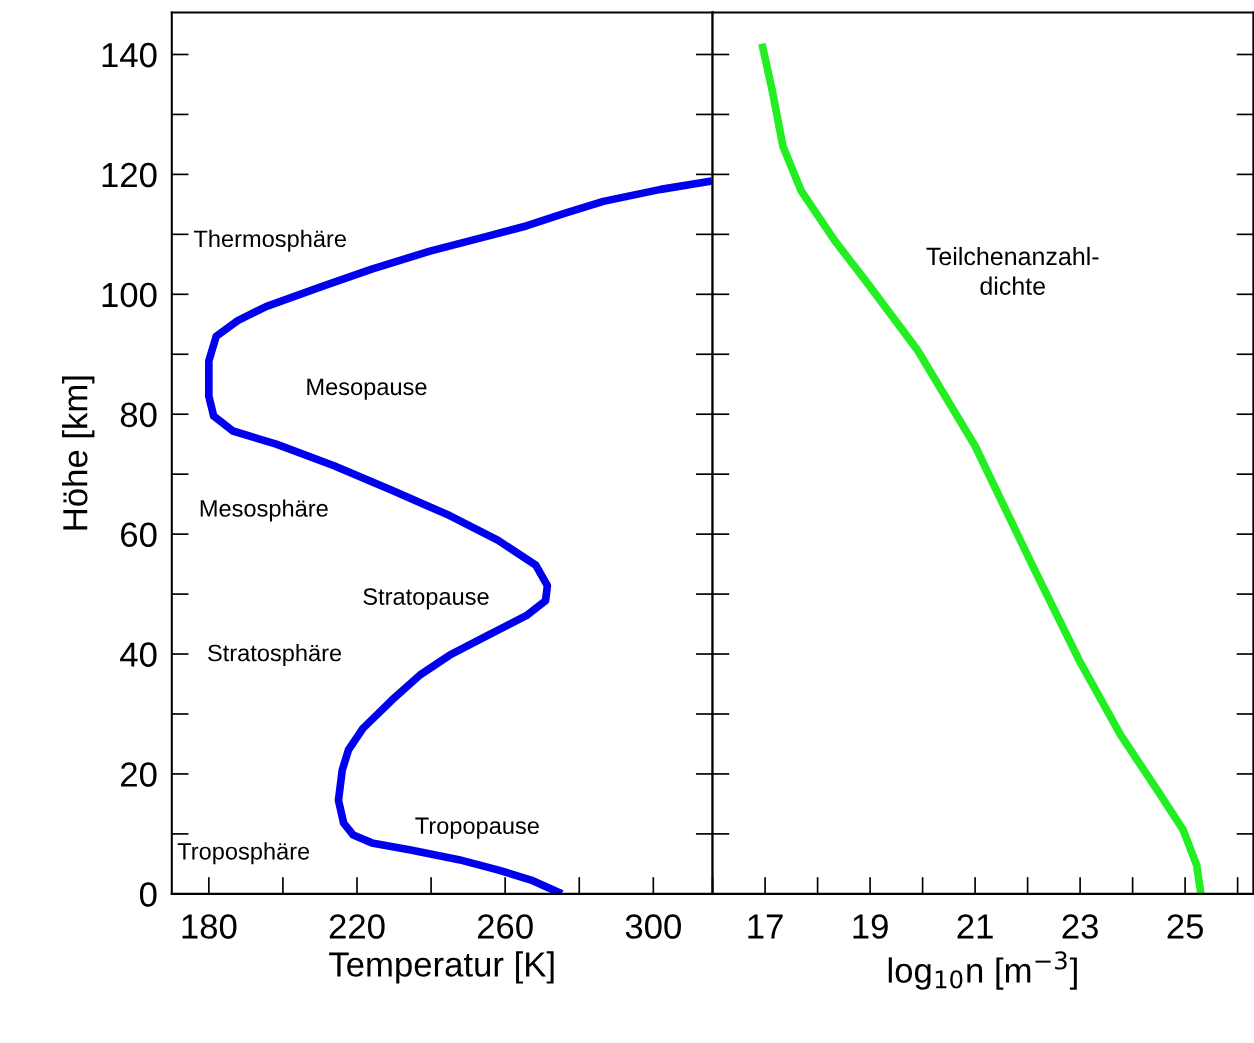 The image size is (1254, 1043). Describe the element at coordinates (426, 599) in the screenshot. I see `annotation: Stratopause` at that location.